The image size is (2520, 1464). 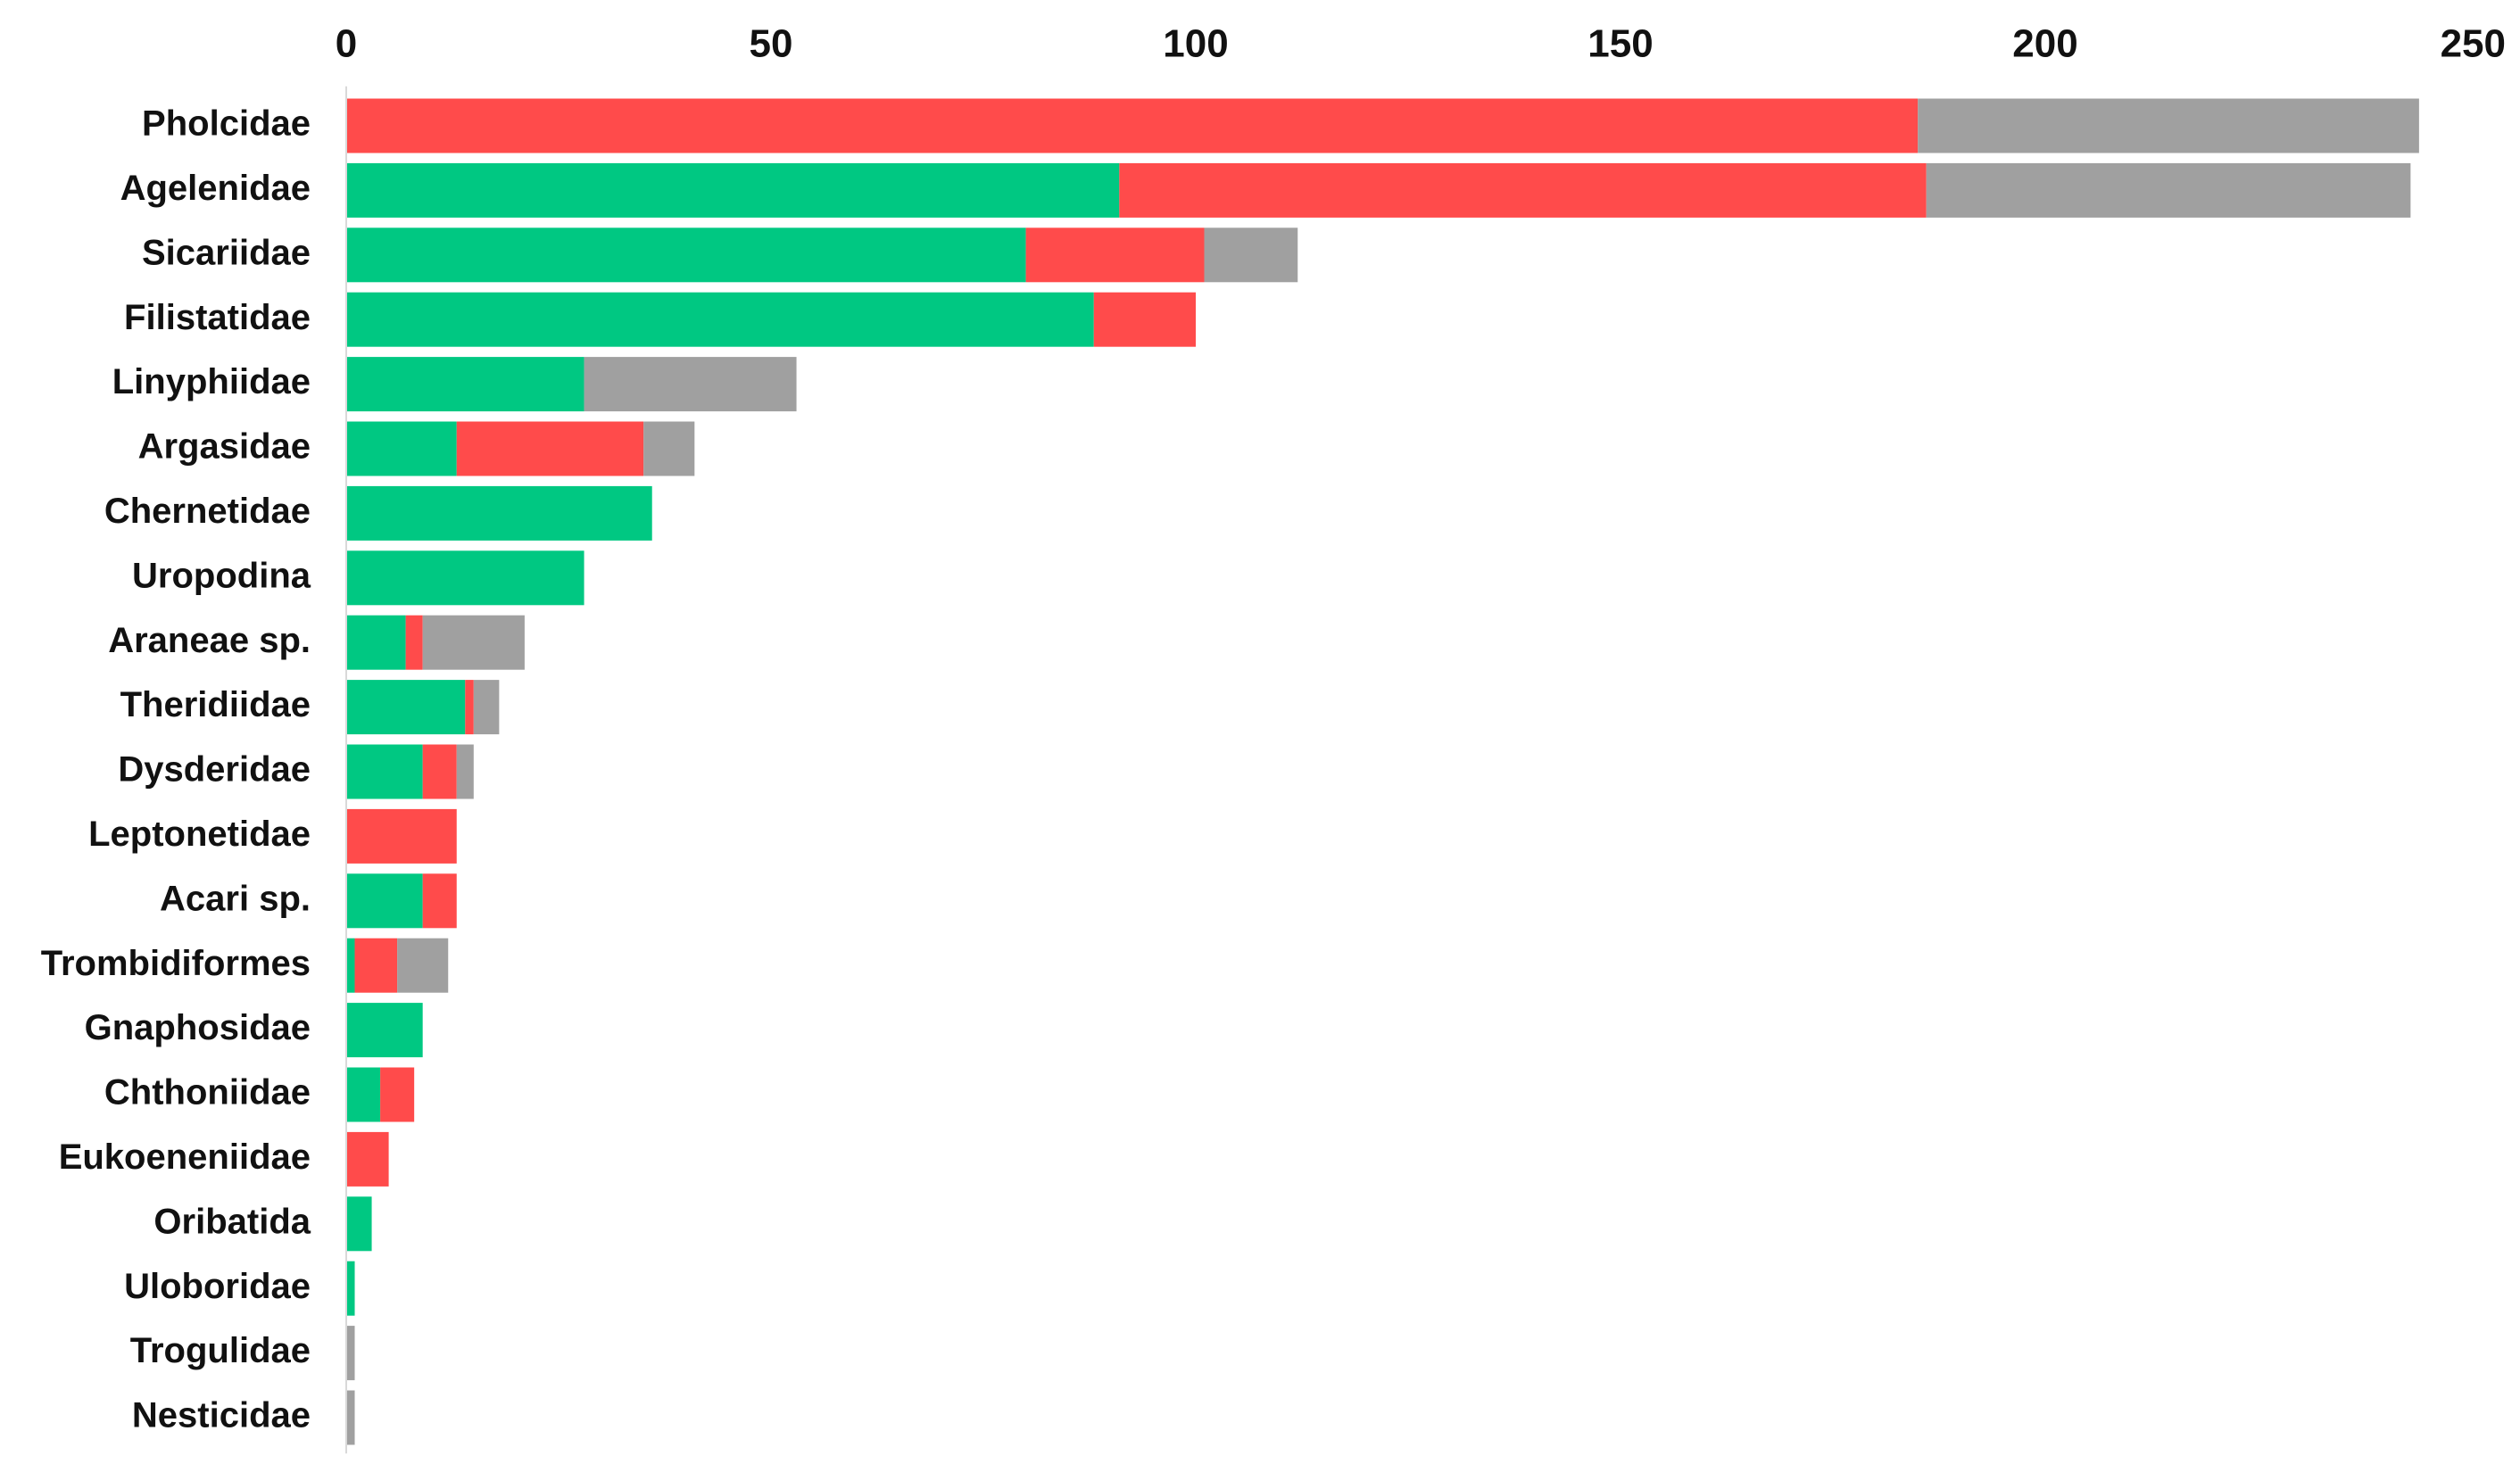 What do you see at coordinates (209, 640) in the screenshot?
I see `category-label: Araneae sp.` at bounding box center [209, 640].